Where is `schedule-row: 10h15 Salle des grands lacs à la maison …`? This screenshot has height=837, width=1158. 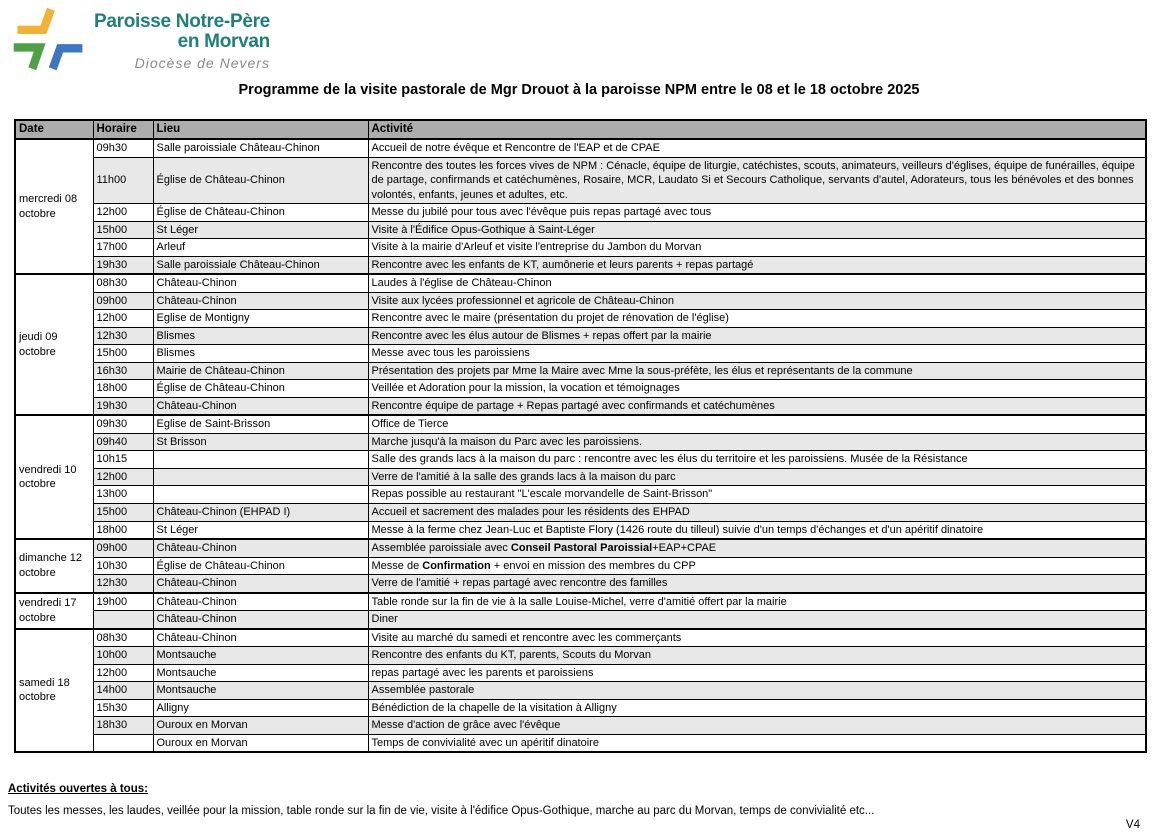 schedule-row: 10h15 Salle des grands lacs à la maison … is located at coordinates (581, 459).